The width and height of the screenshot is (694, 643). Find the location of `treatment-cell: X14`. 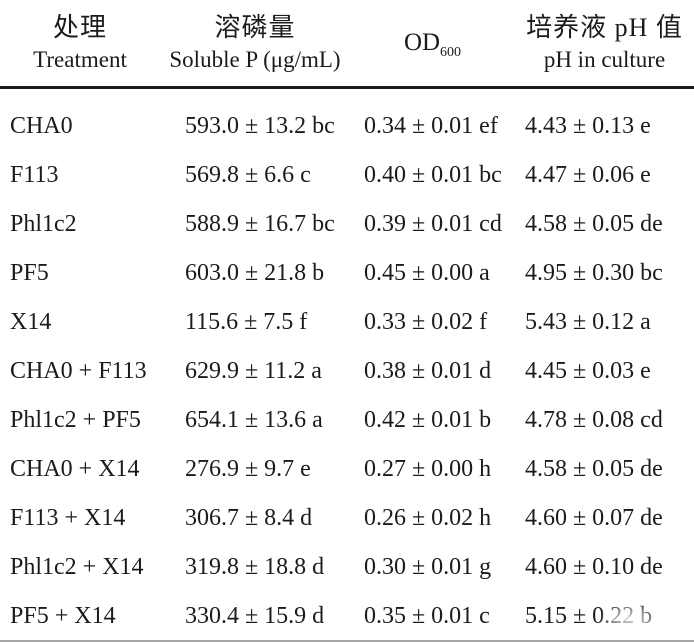

treatment-cell: X14 is located at coordinates (31, 322).